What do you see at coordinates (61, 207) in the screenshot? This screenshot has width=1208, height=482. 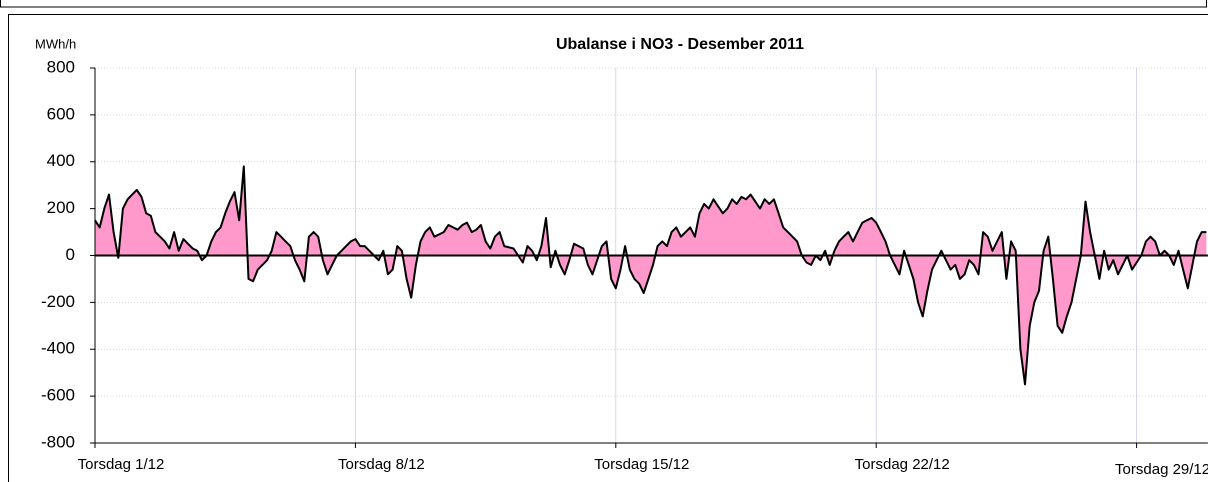 I see `y-tick-label: 200` at bounding box center [61, 207].